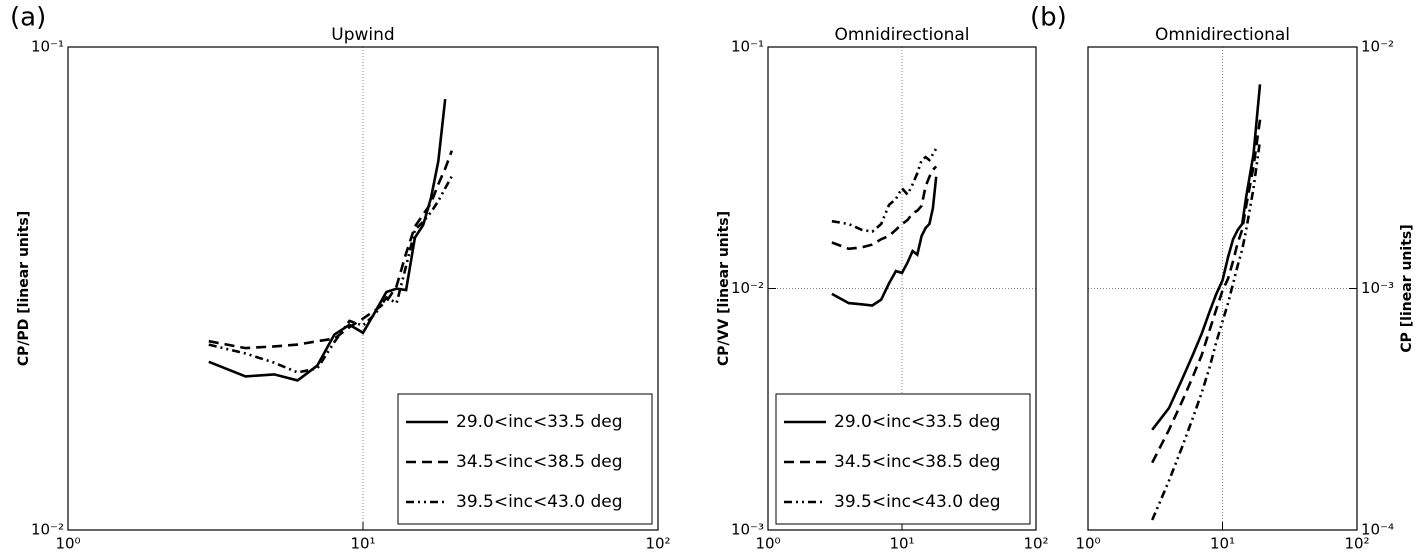 The image size is (1423, 554). I want to click on chart-title: Upwind, so click(362, 35).